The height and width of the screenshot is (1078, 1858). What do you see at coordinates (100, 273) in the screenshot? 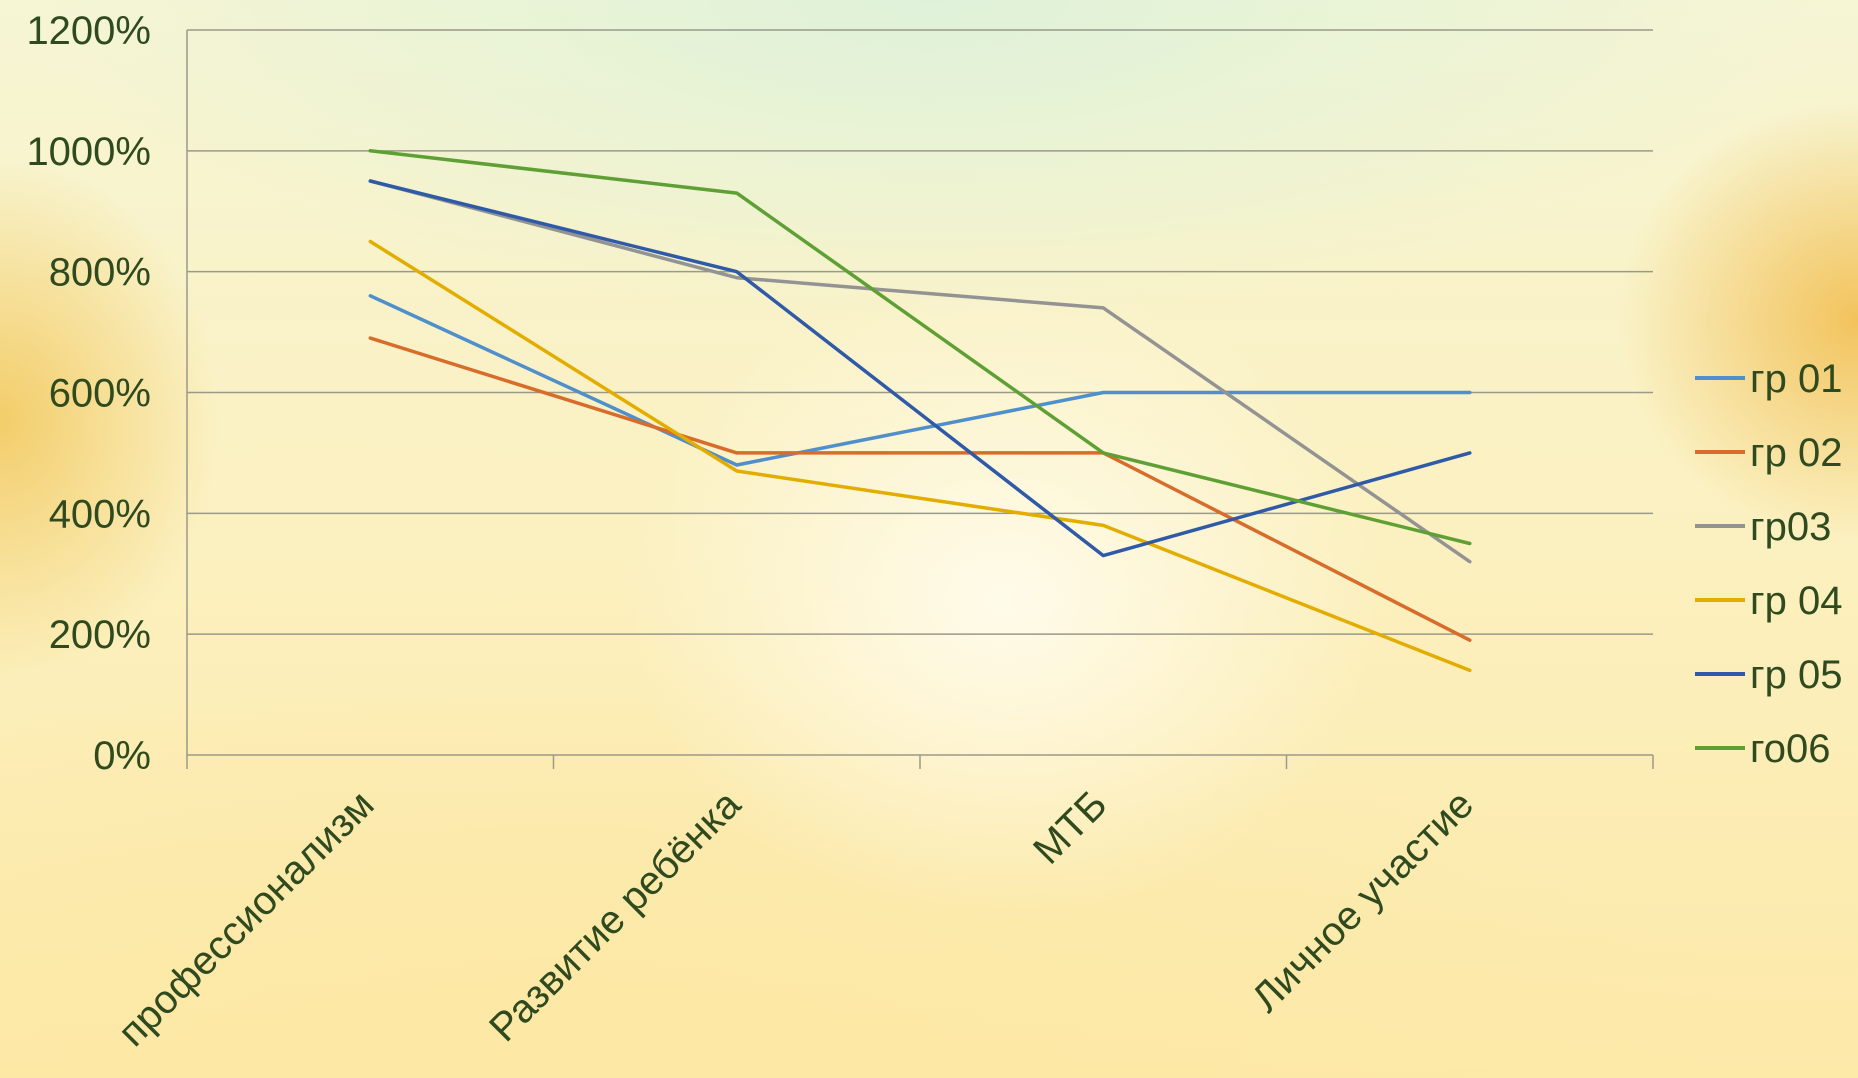
I see `y-tick-label: 800%` at bounding box center [100, 273].